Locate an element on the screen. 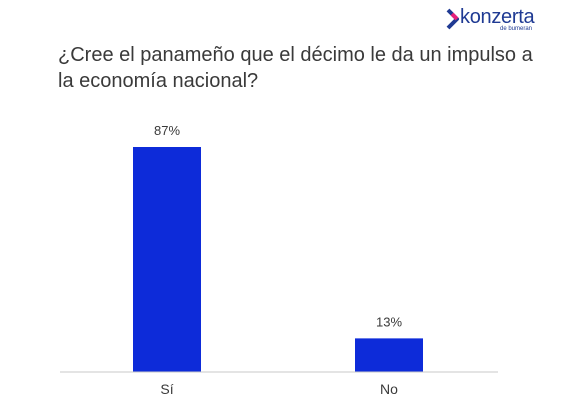  data-label-1: 13% is located at coordinates (389, 321).